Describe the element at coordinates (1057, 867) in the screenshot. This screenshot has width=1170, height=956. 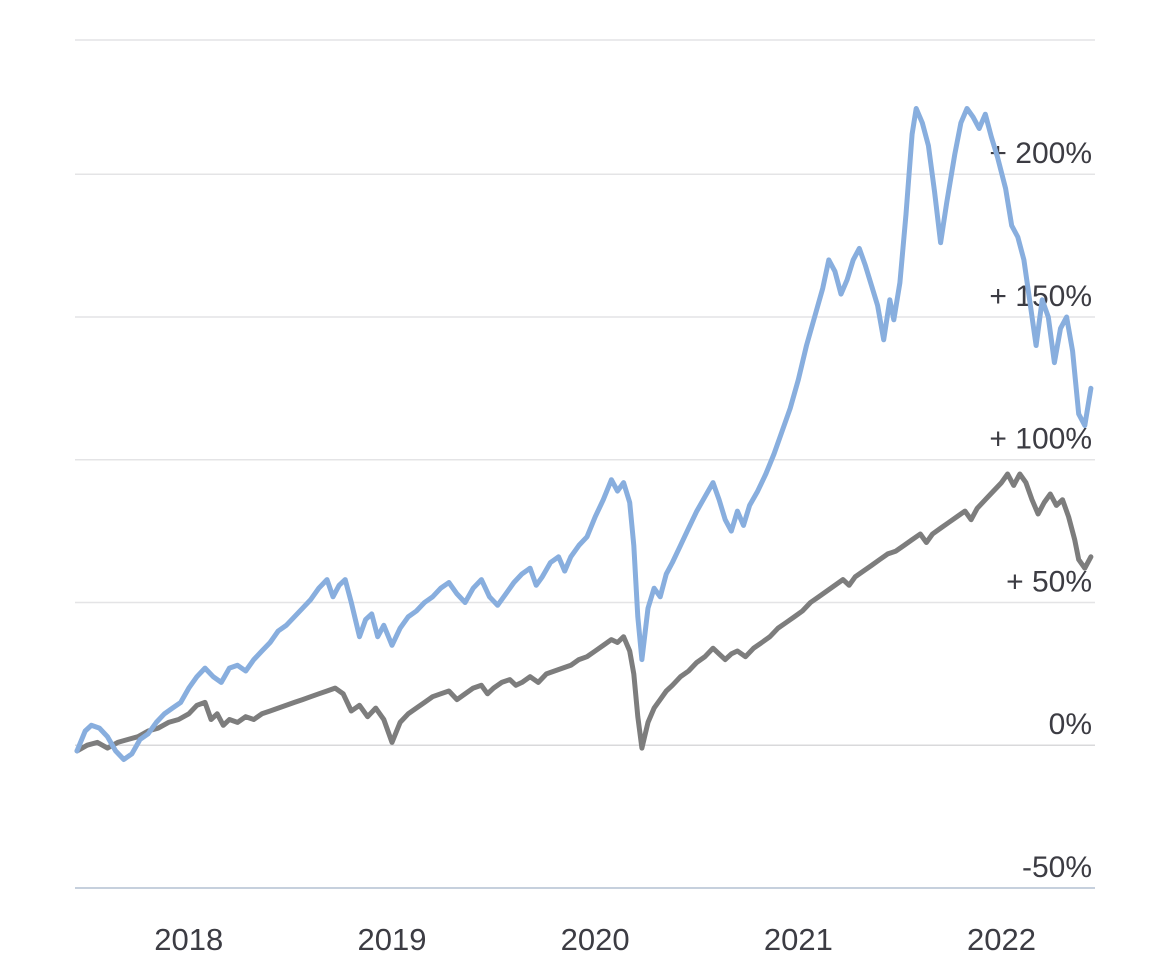
I see `y-tick-label: -50%` at that location.